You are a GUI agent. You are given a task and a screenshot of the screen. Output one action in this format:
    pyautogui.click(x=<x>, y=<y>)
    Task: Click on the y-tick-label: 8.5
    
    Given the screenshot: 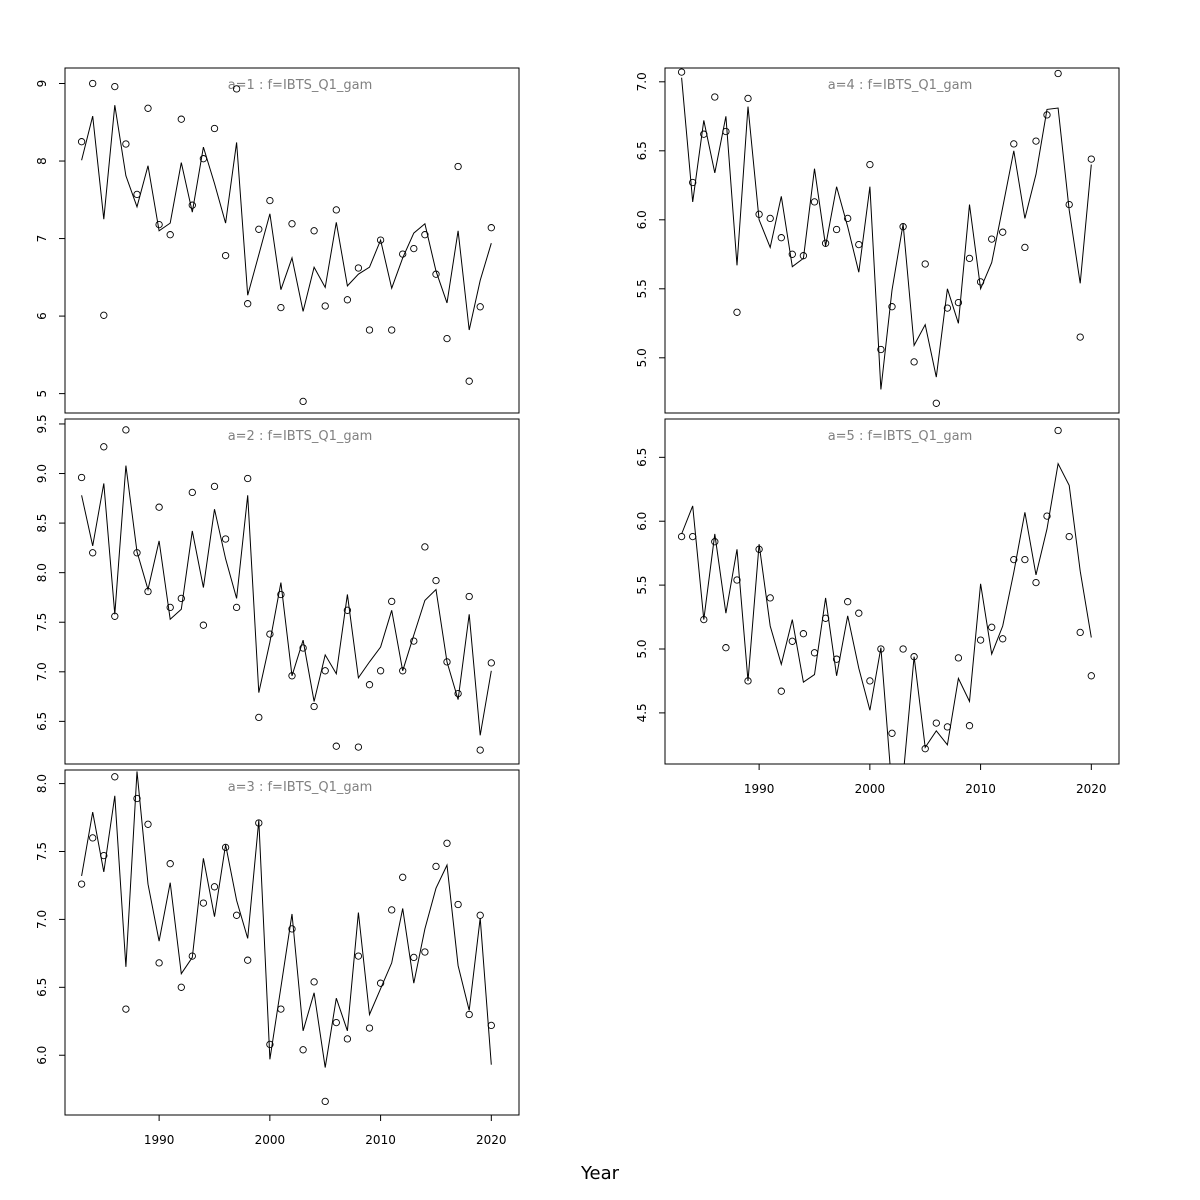 What is the action you would take?
    pyautogui.click(x=42, y=523)
    